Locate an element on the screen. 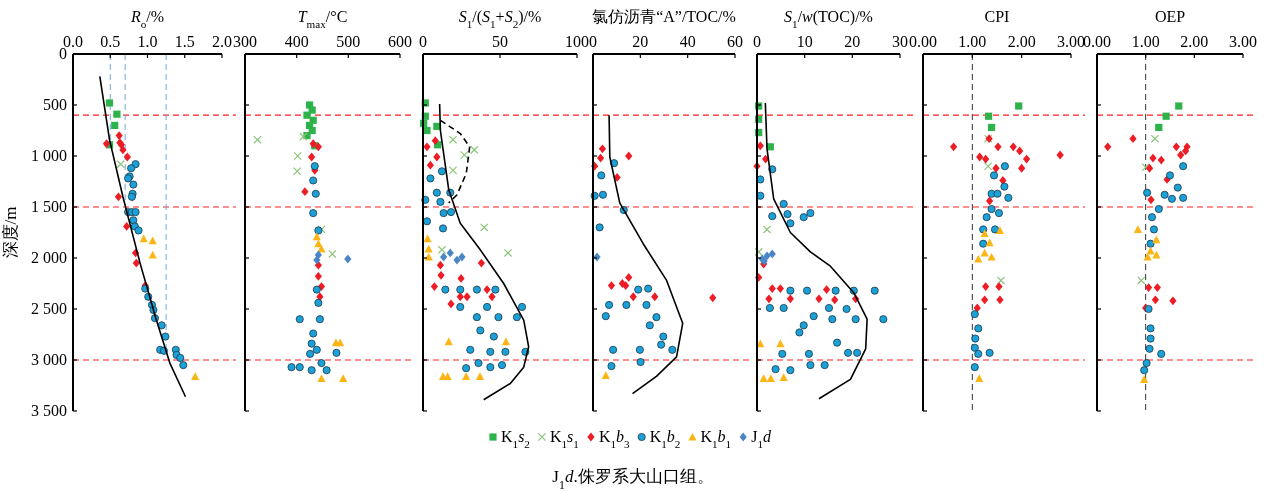 This screenshot has height=492, width=1266. x-tick-label: 1.5 is located at coordinates (184, 41).